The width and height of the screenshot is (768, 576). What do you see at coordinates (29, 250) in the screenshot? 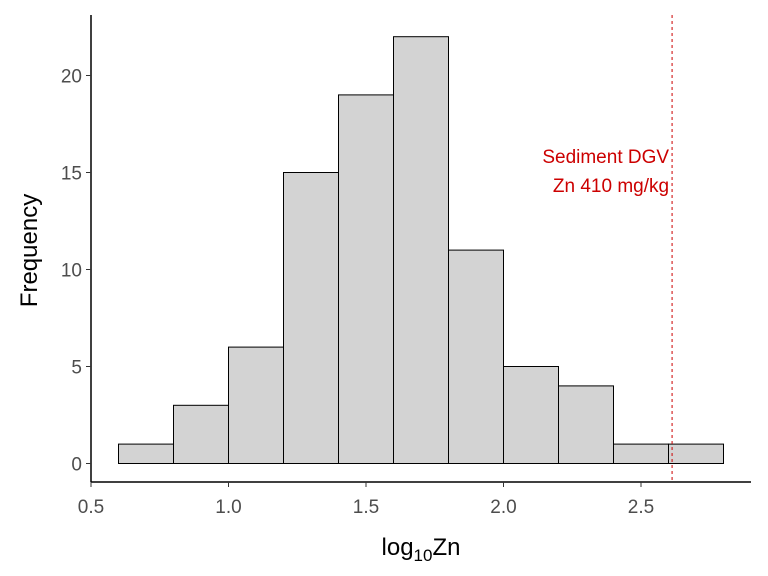
I see `y-axis-title: Frequency` at bounding box center [29, 250].